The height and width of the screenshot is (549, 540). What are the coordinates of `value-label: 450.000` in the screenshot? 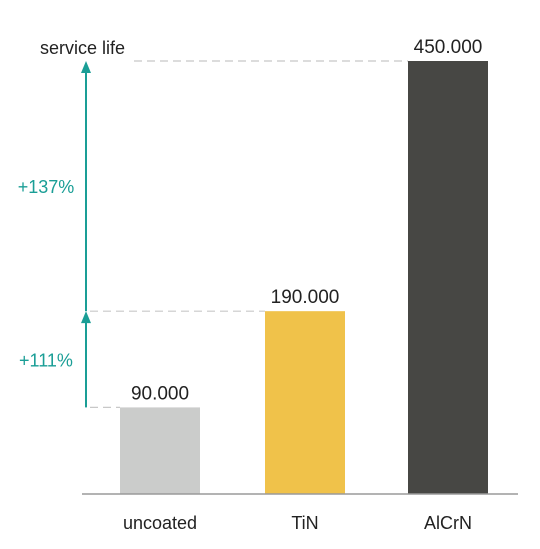 It's located at (448, 47).